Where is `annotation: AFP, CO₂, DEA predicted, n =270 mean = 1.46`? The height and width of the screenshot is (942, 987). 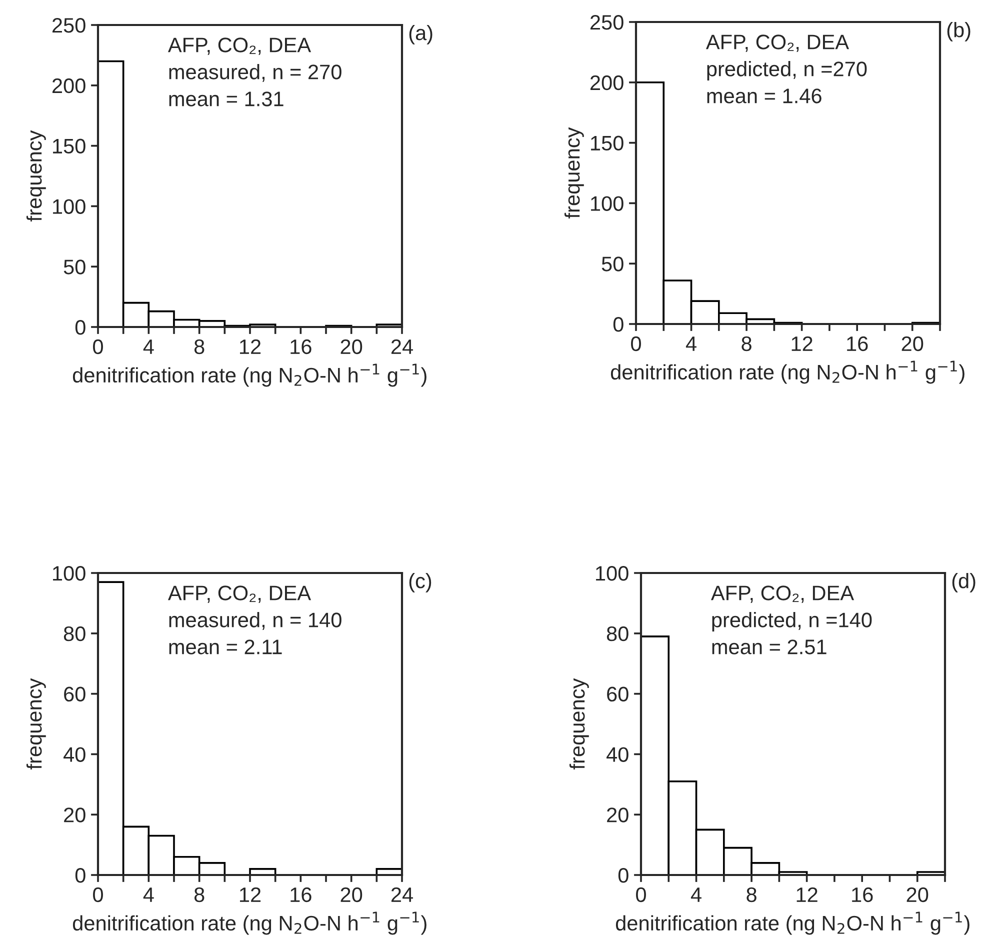
annotation: AFP, CO₂, DEA predicted, n =270 mean = 1.46 is located at coordinates (786, 69).